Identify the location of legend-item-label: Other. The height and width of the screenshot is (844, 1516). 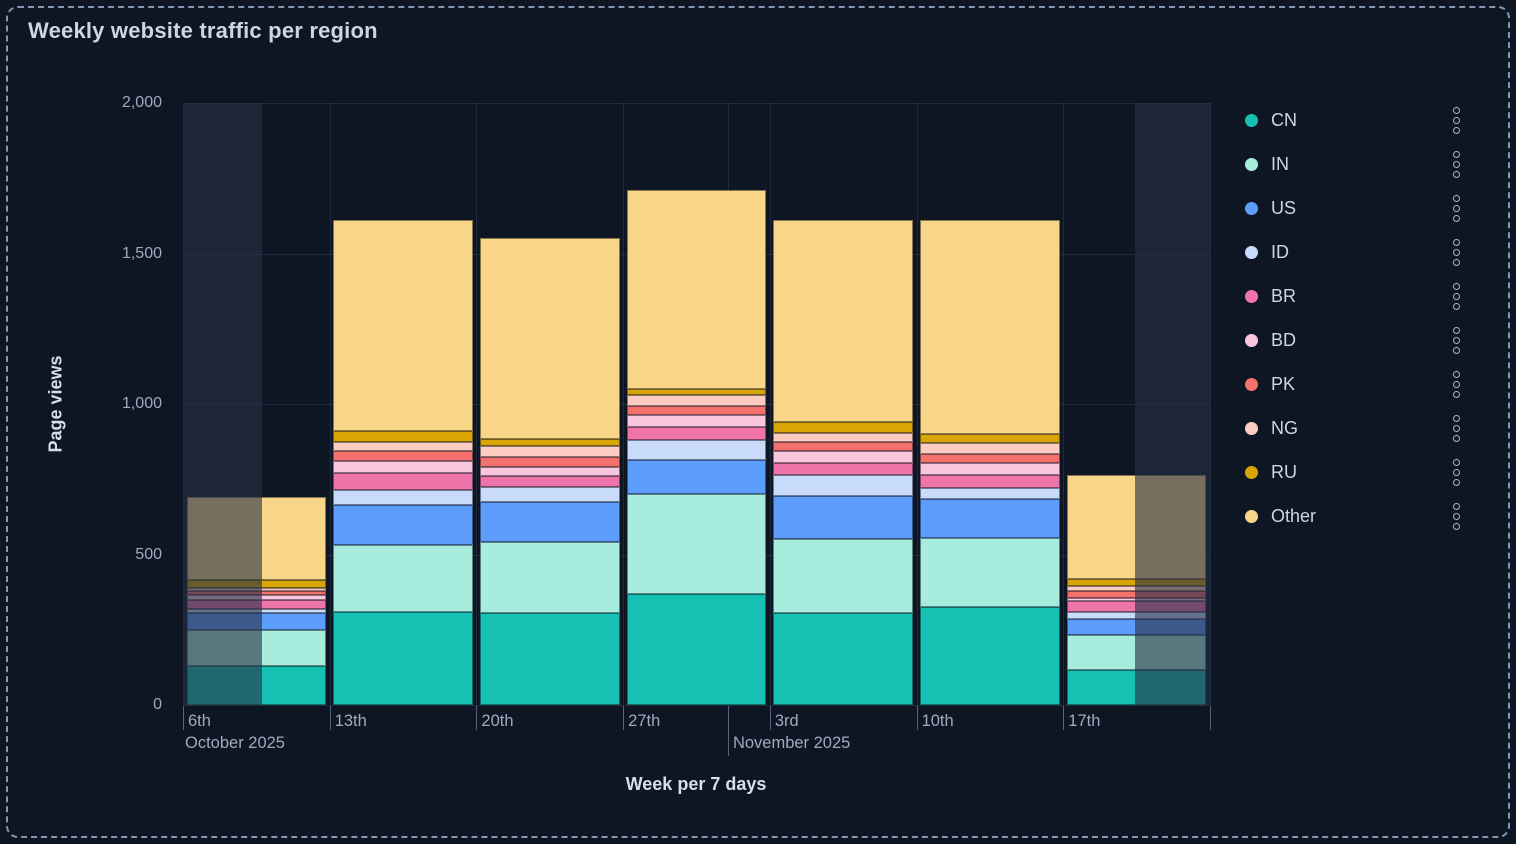
(1294, 515).